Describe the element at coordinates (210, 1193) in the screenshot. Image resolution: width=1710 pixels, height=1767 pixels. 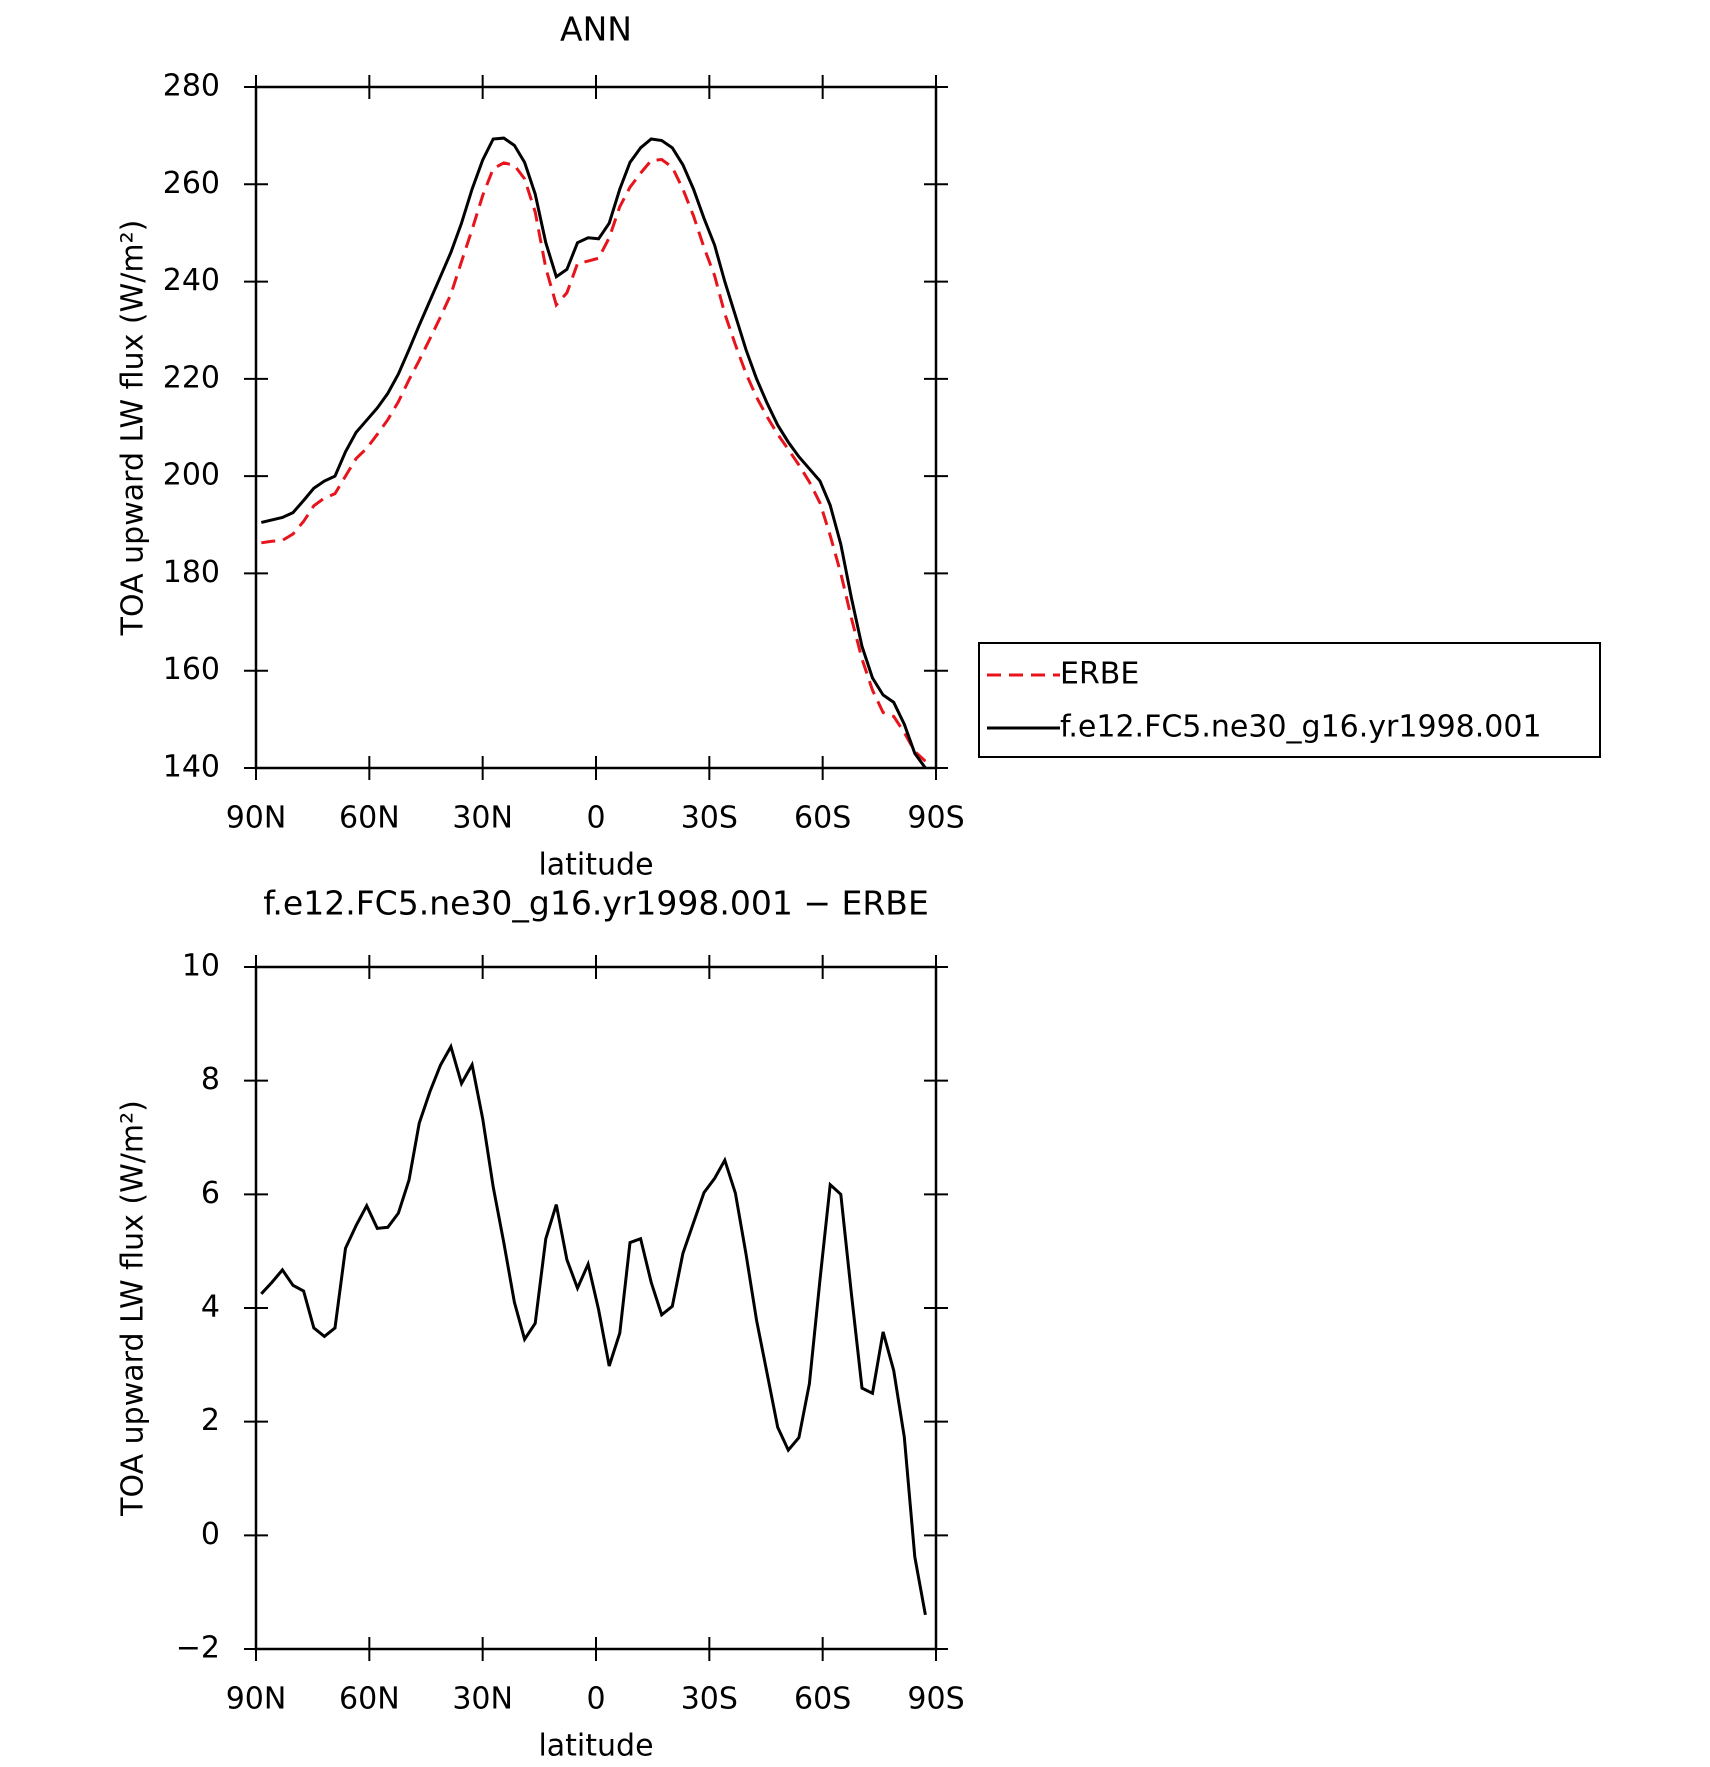
I see `y-tick-label: 6` at that location.